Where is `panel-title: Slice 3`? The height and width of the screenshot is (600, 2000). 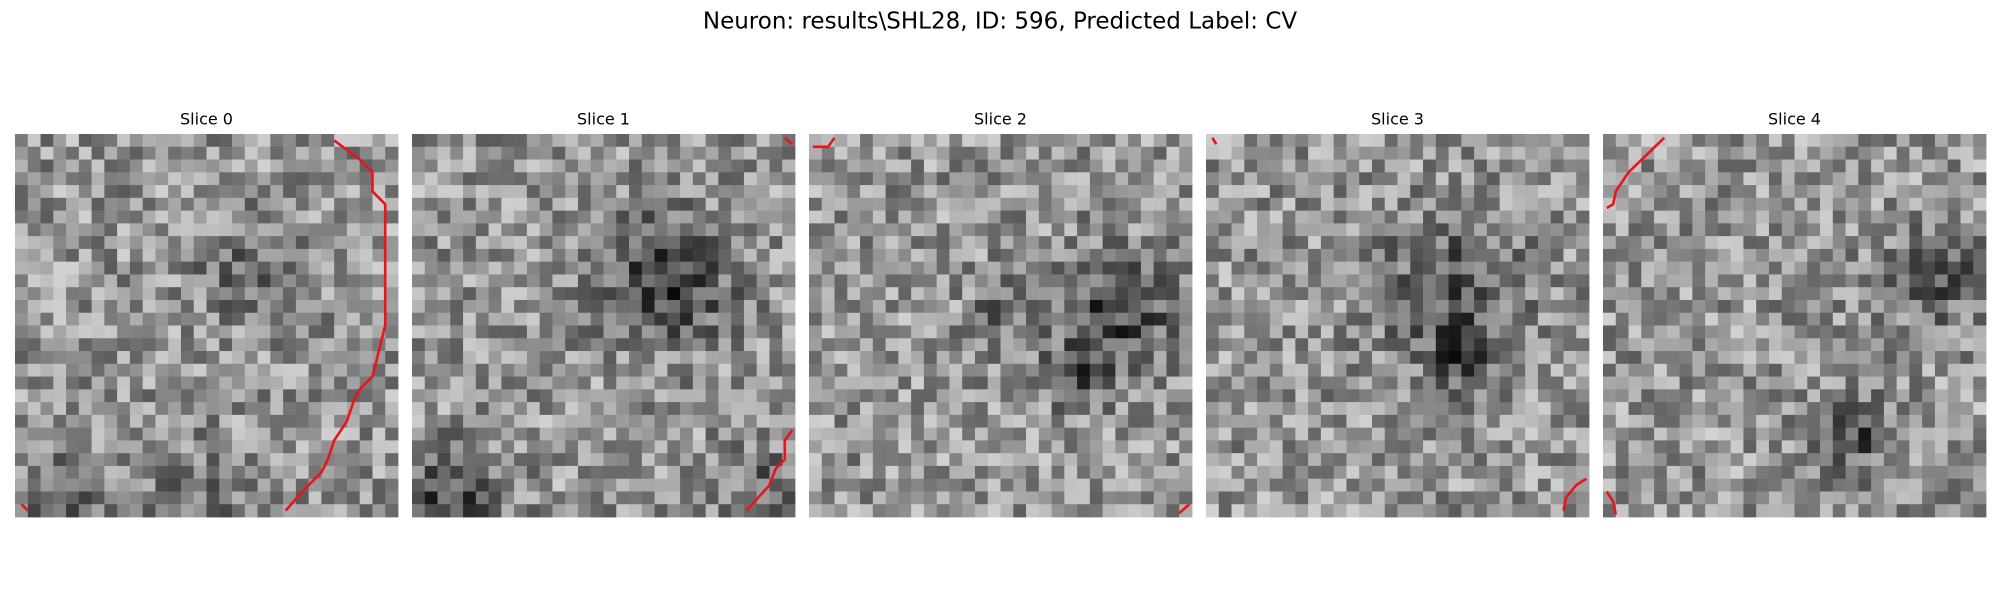
panel-title: Slice 3 is located at coordinates (1397, 119).